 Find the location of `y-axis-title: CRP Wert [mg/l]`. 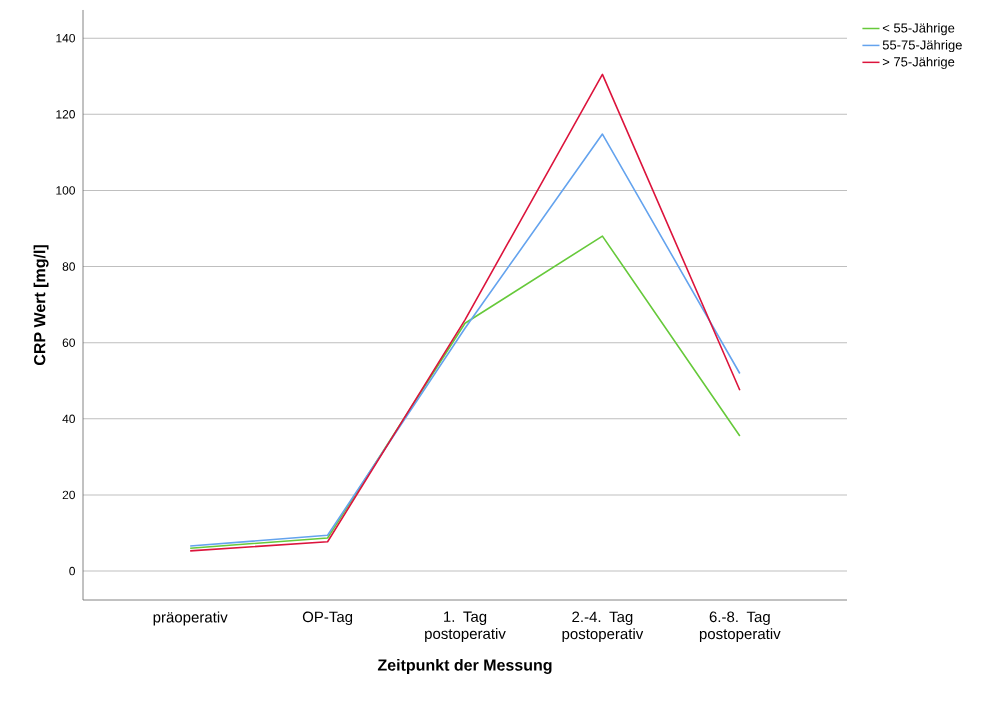

y-axis-title: CRP Wert [mg/l] is located at coordinates (41, 305).